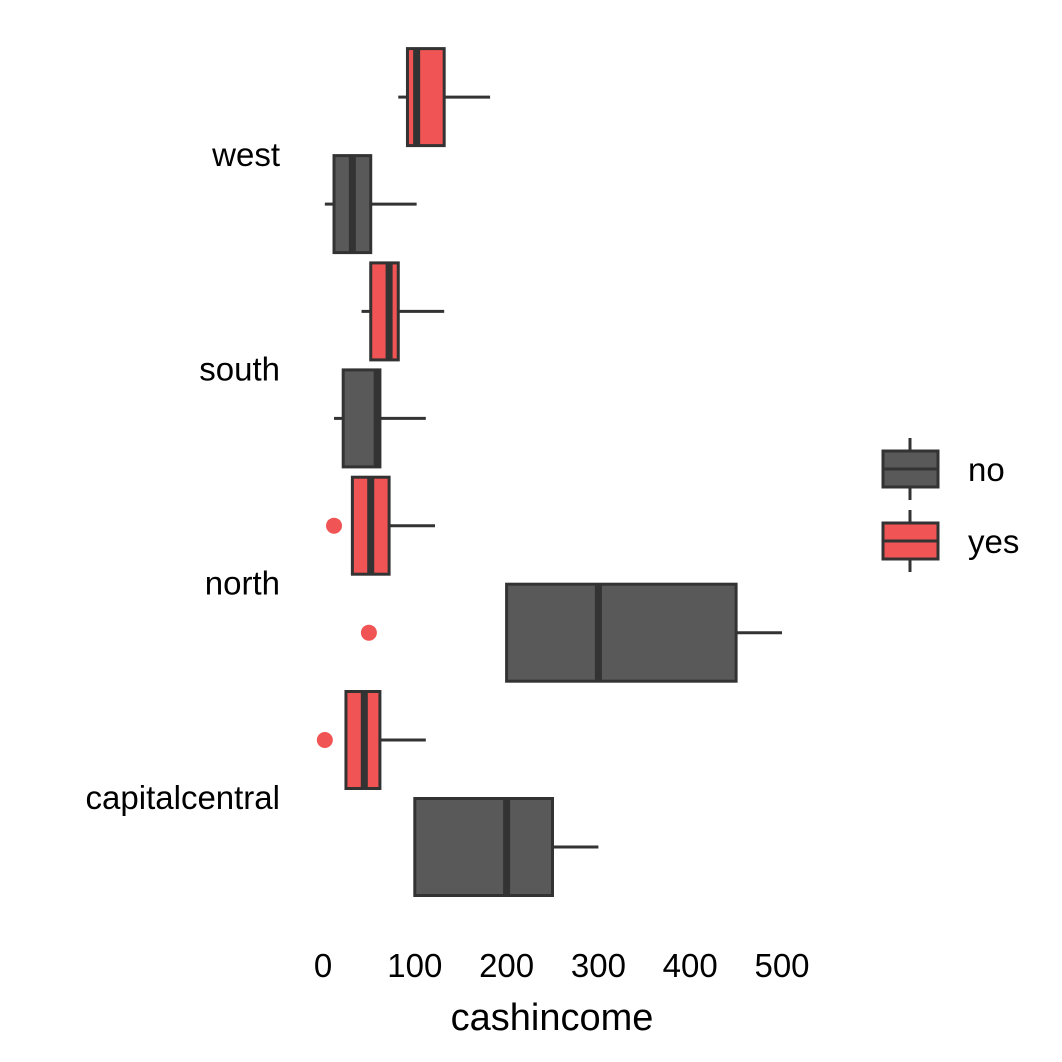 This screenshot has height=1062, width=1062. Describe the element at coordinates (950, 541) in the screenshot. I see `legend-item-yes: yes` at that location.